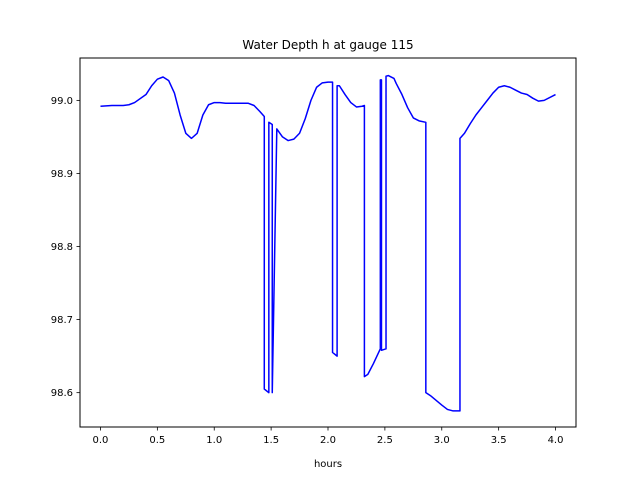 This screenshot has width=640, height=480. What do you see at coordinates (442, 440) in the screenshot?
I see `x-tick-label: 3.0` at bounding box center [442, 440].